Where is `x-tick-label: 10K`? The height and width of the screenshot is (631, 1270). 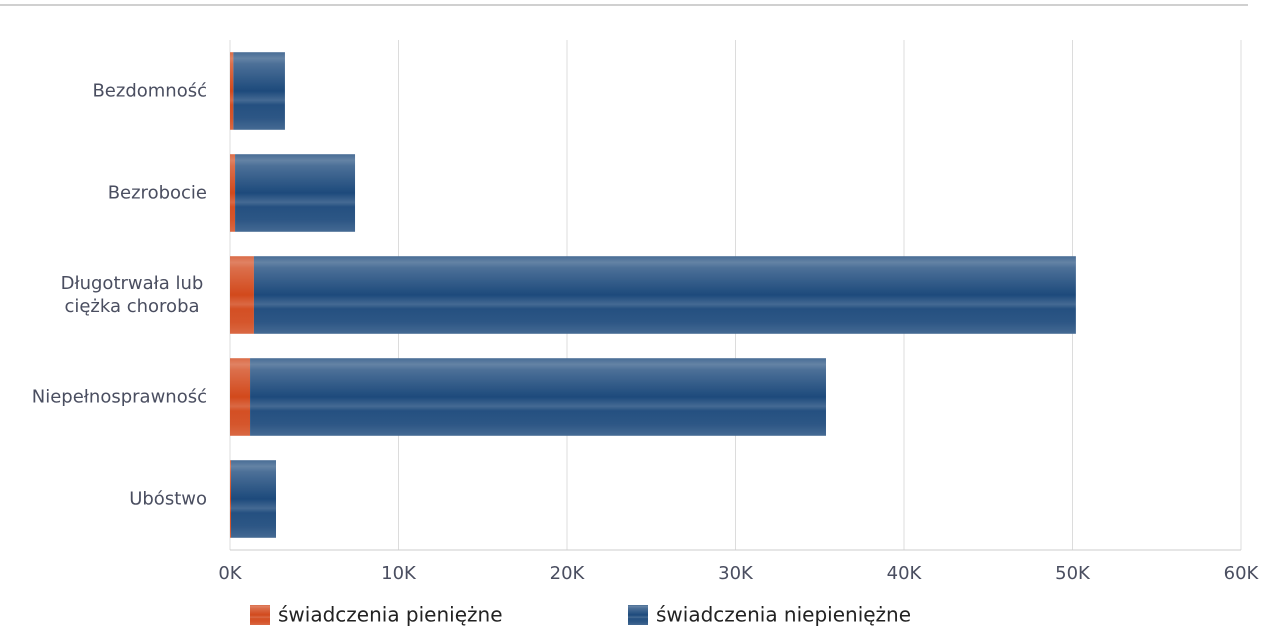 x-tick-label: 10K is located at coordinates (399, 573).